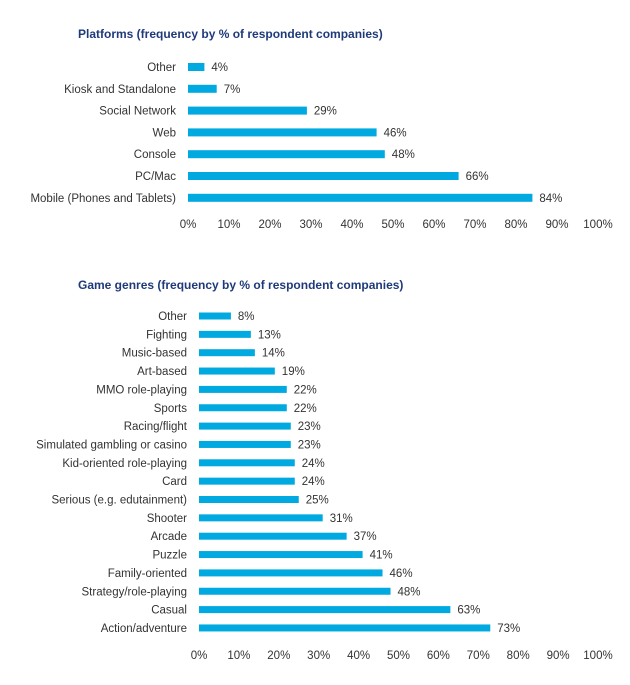 This screenshot has height=685, width=630. Describe the element at coordinates (558, 656) in the screenshot. I see `genres-x-tick-label: 90%` at that location.